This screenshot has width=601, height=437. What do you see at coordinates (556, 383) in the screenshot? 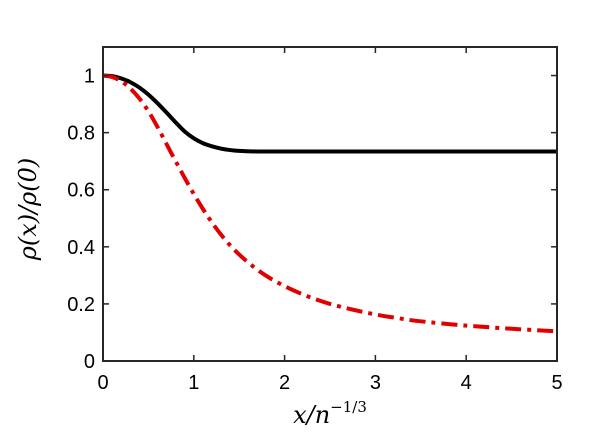
I see `x-tick-label: 5` at bounding box center [556, 383].